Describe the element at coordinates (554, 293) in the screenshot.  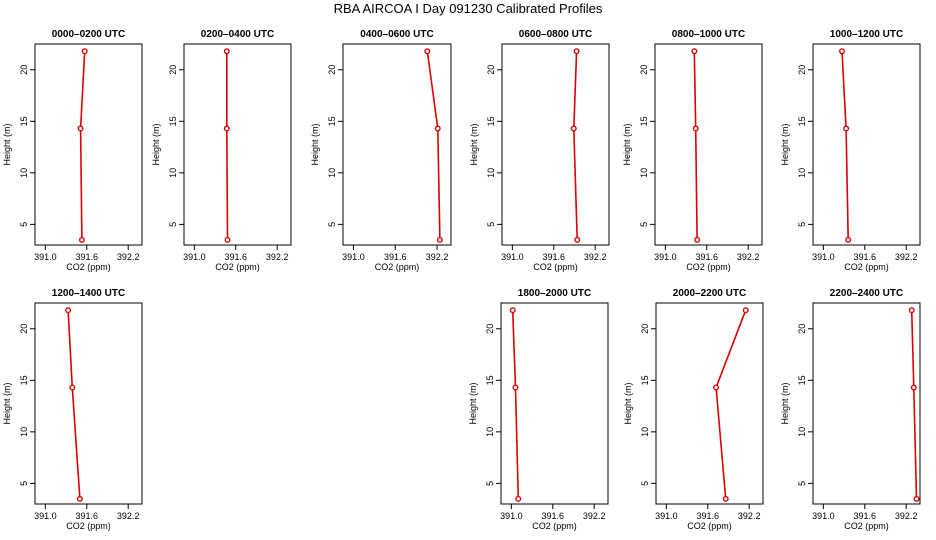
I see `panel-title: 1800–2000 UTC` at that location.